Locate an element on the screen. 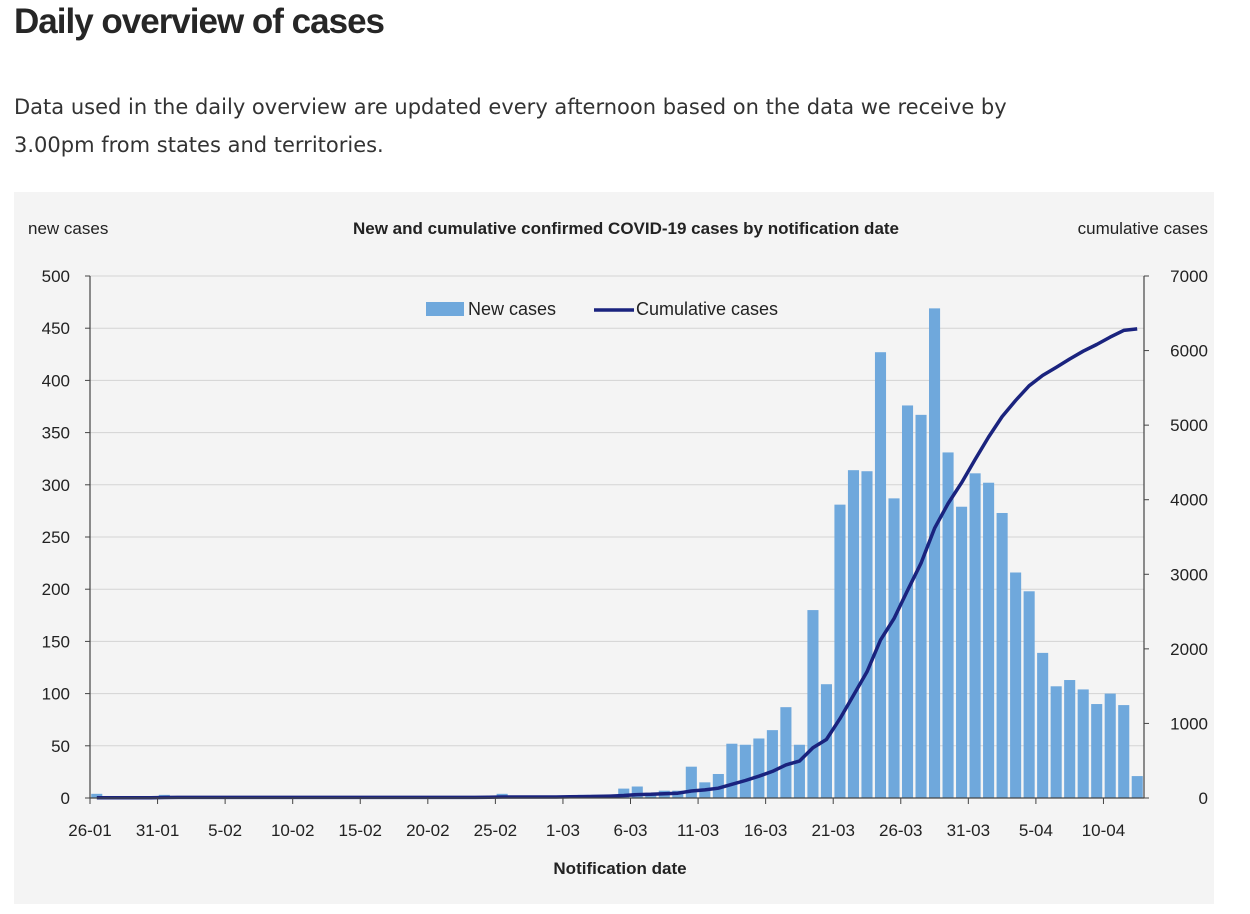  y-tick-label-left: 50 is located at coordinates (60, 746).